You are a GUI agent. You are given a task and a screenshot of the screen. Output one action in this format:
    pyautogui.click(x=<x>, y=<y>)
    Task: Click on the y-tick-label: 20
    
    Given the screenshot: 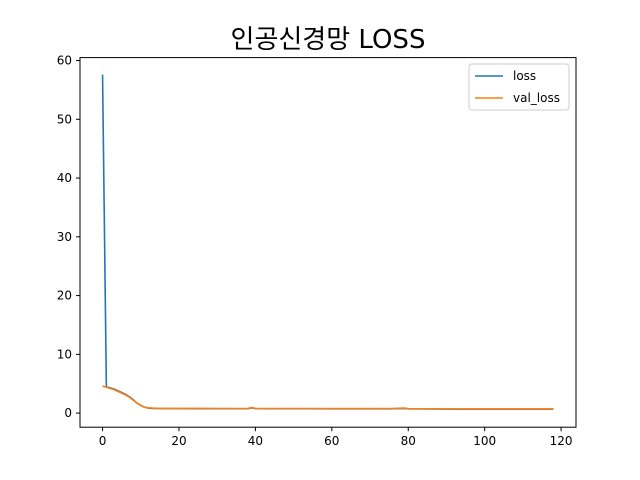 What is the action you would take?
    pyautogui.click(x=64, y=296)
    